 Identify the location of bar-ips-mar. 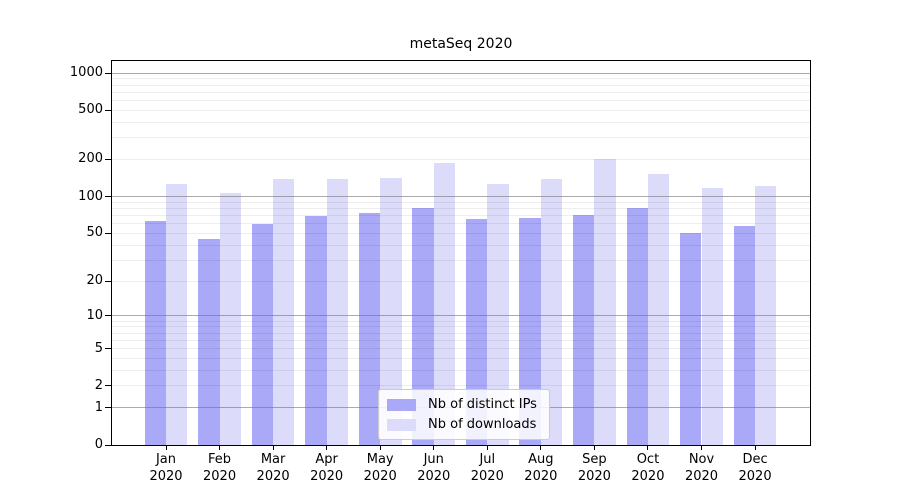
(262, 334).